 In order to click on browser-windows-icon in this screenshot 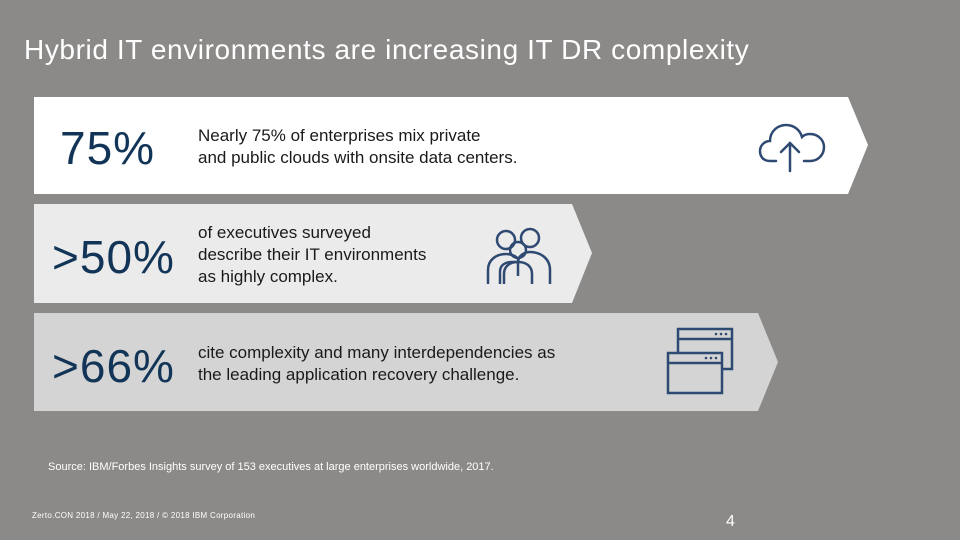, I will do `click(700, 361)`.